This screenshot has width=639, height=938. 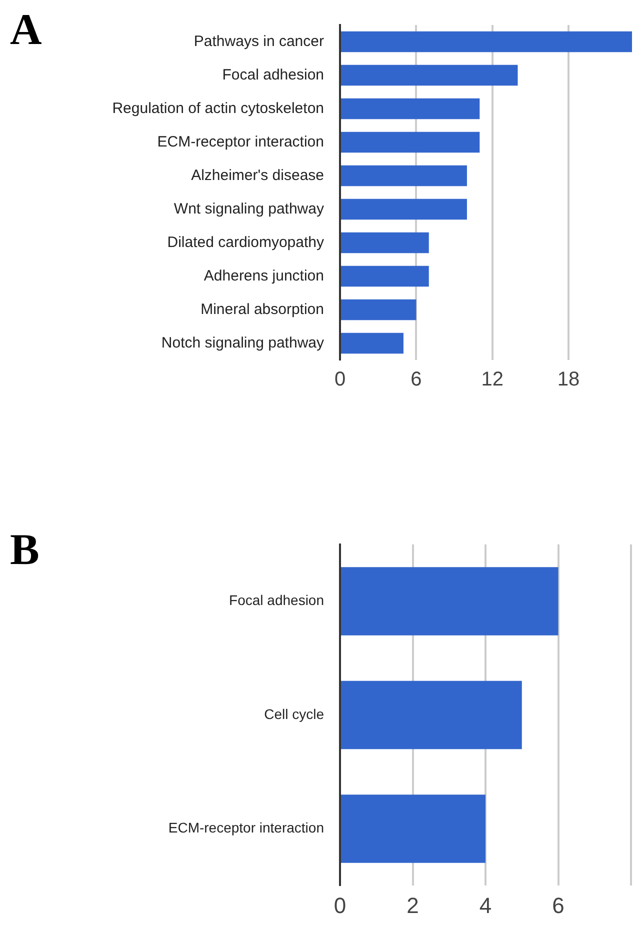 I want to click on chart-title: B, so click(x=25, y=549).